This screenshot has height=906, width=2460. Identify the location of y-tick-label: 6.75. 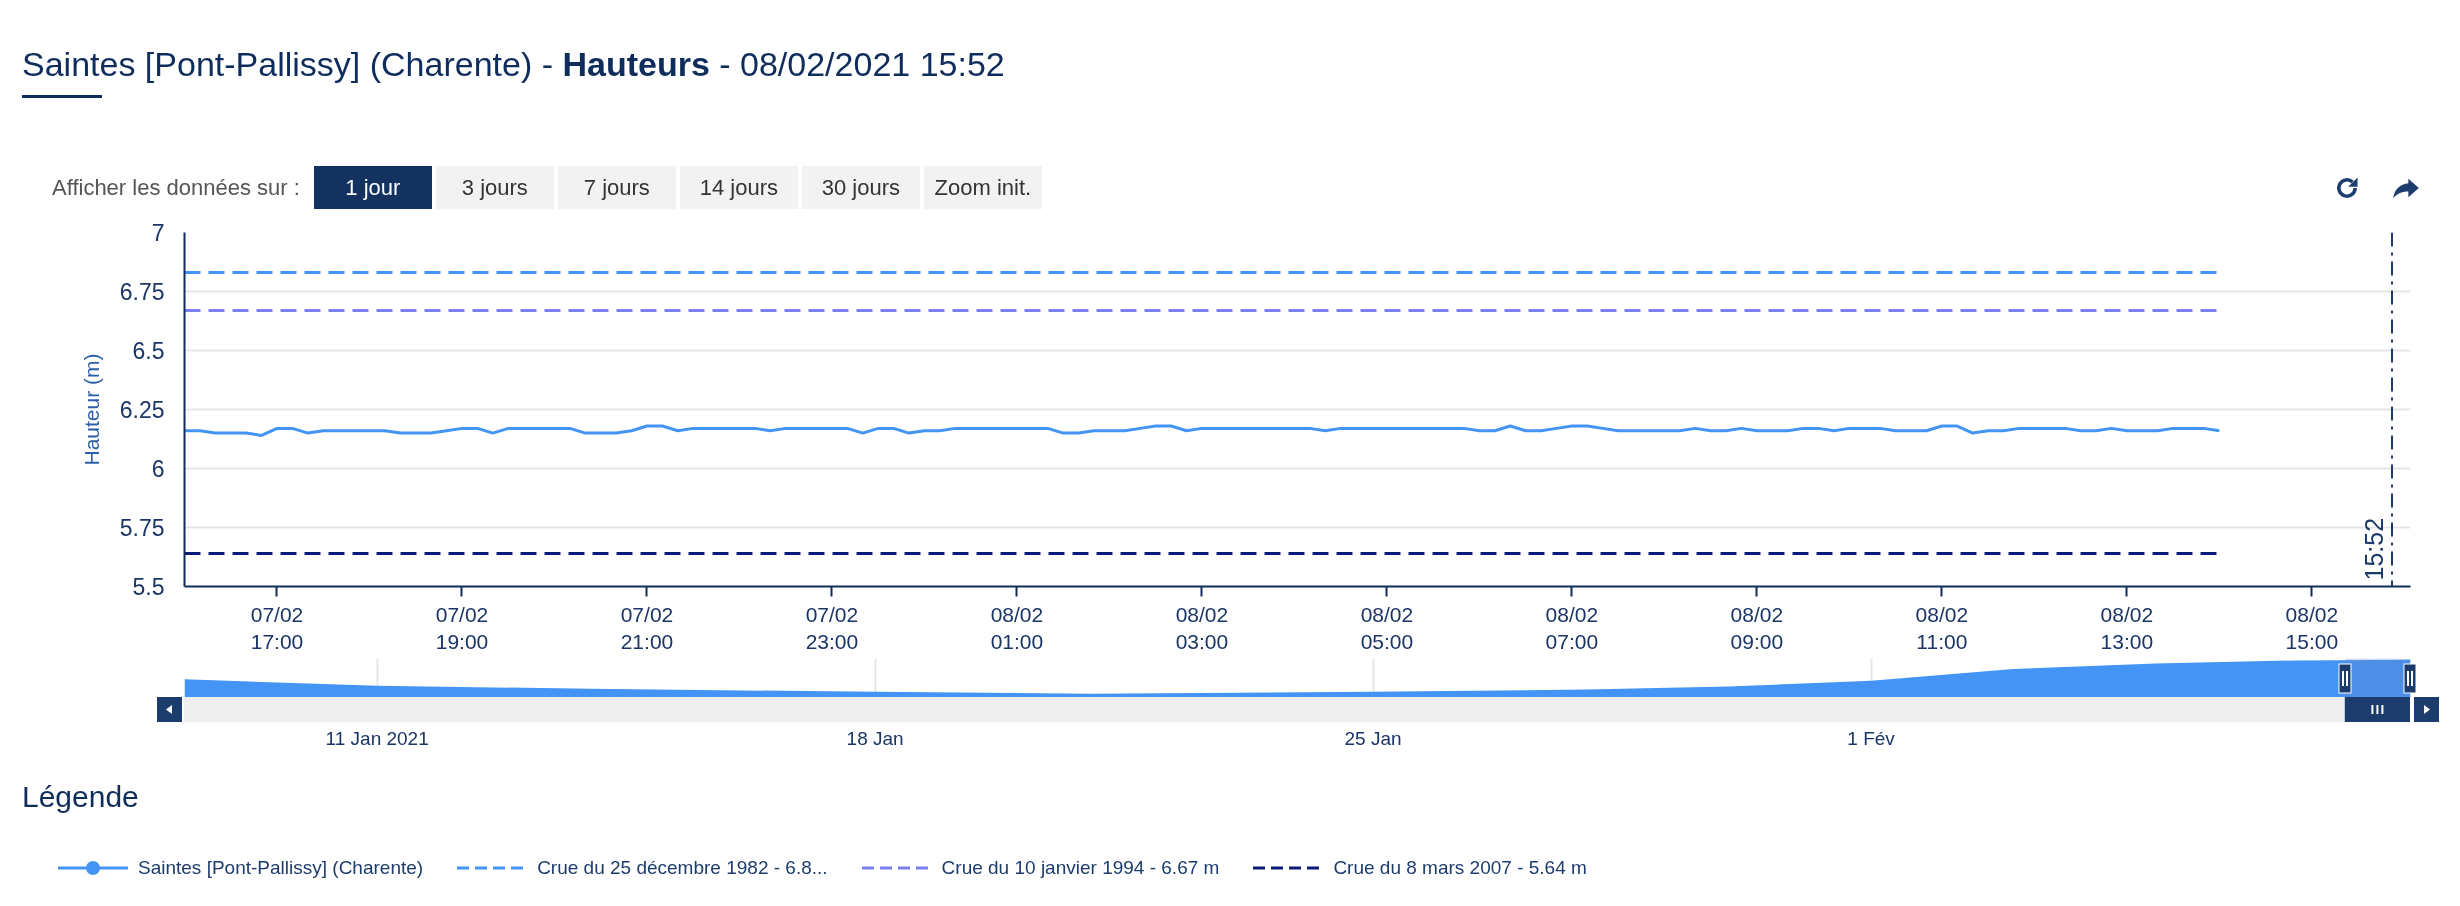
(142, 292).